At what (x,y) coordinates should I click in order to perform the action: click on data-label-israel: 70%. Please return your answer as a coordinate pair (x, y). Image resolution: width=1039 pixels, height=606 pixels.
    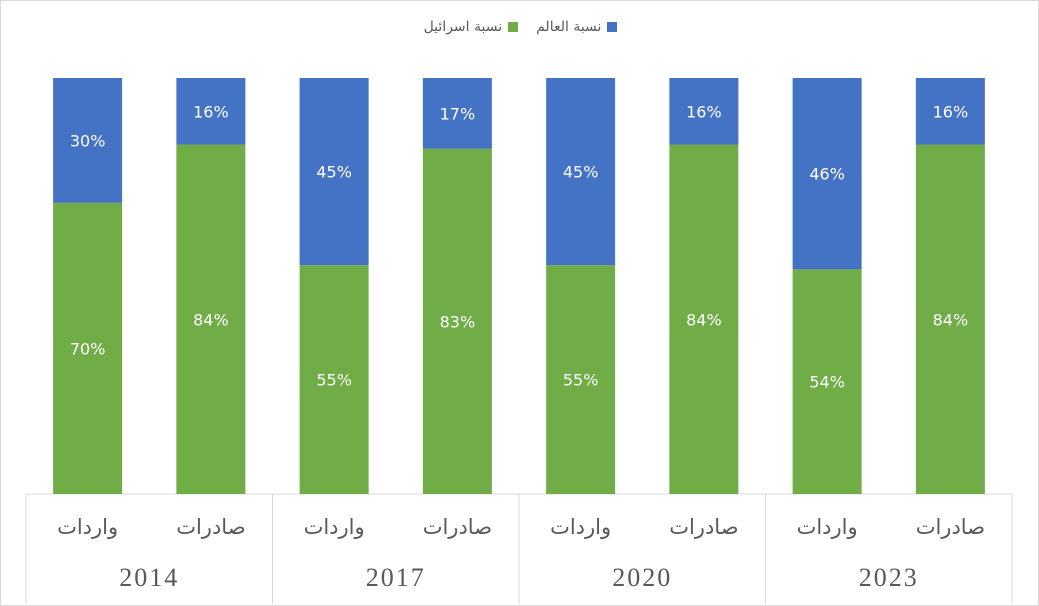
    Looking at the image, I should click on (88, 348).